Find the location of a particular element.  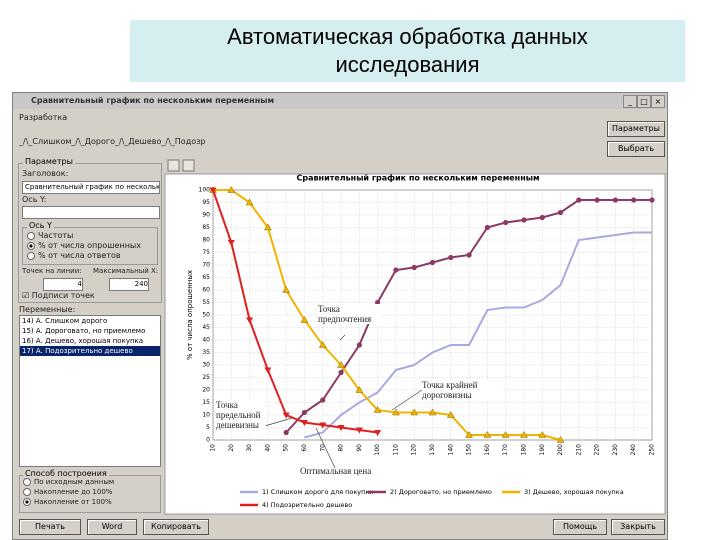

x-tick-label: 150 is located at coordinates (469, 450).